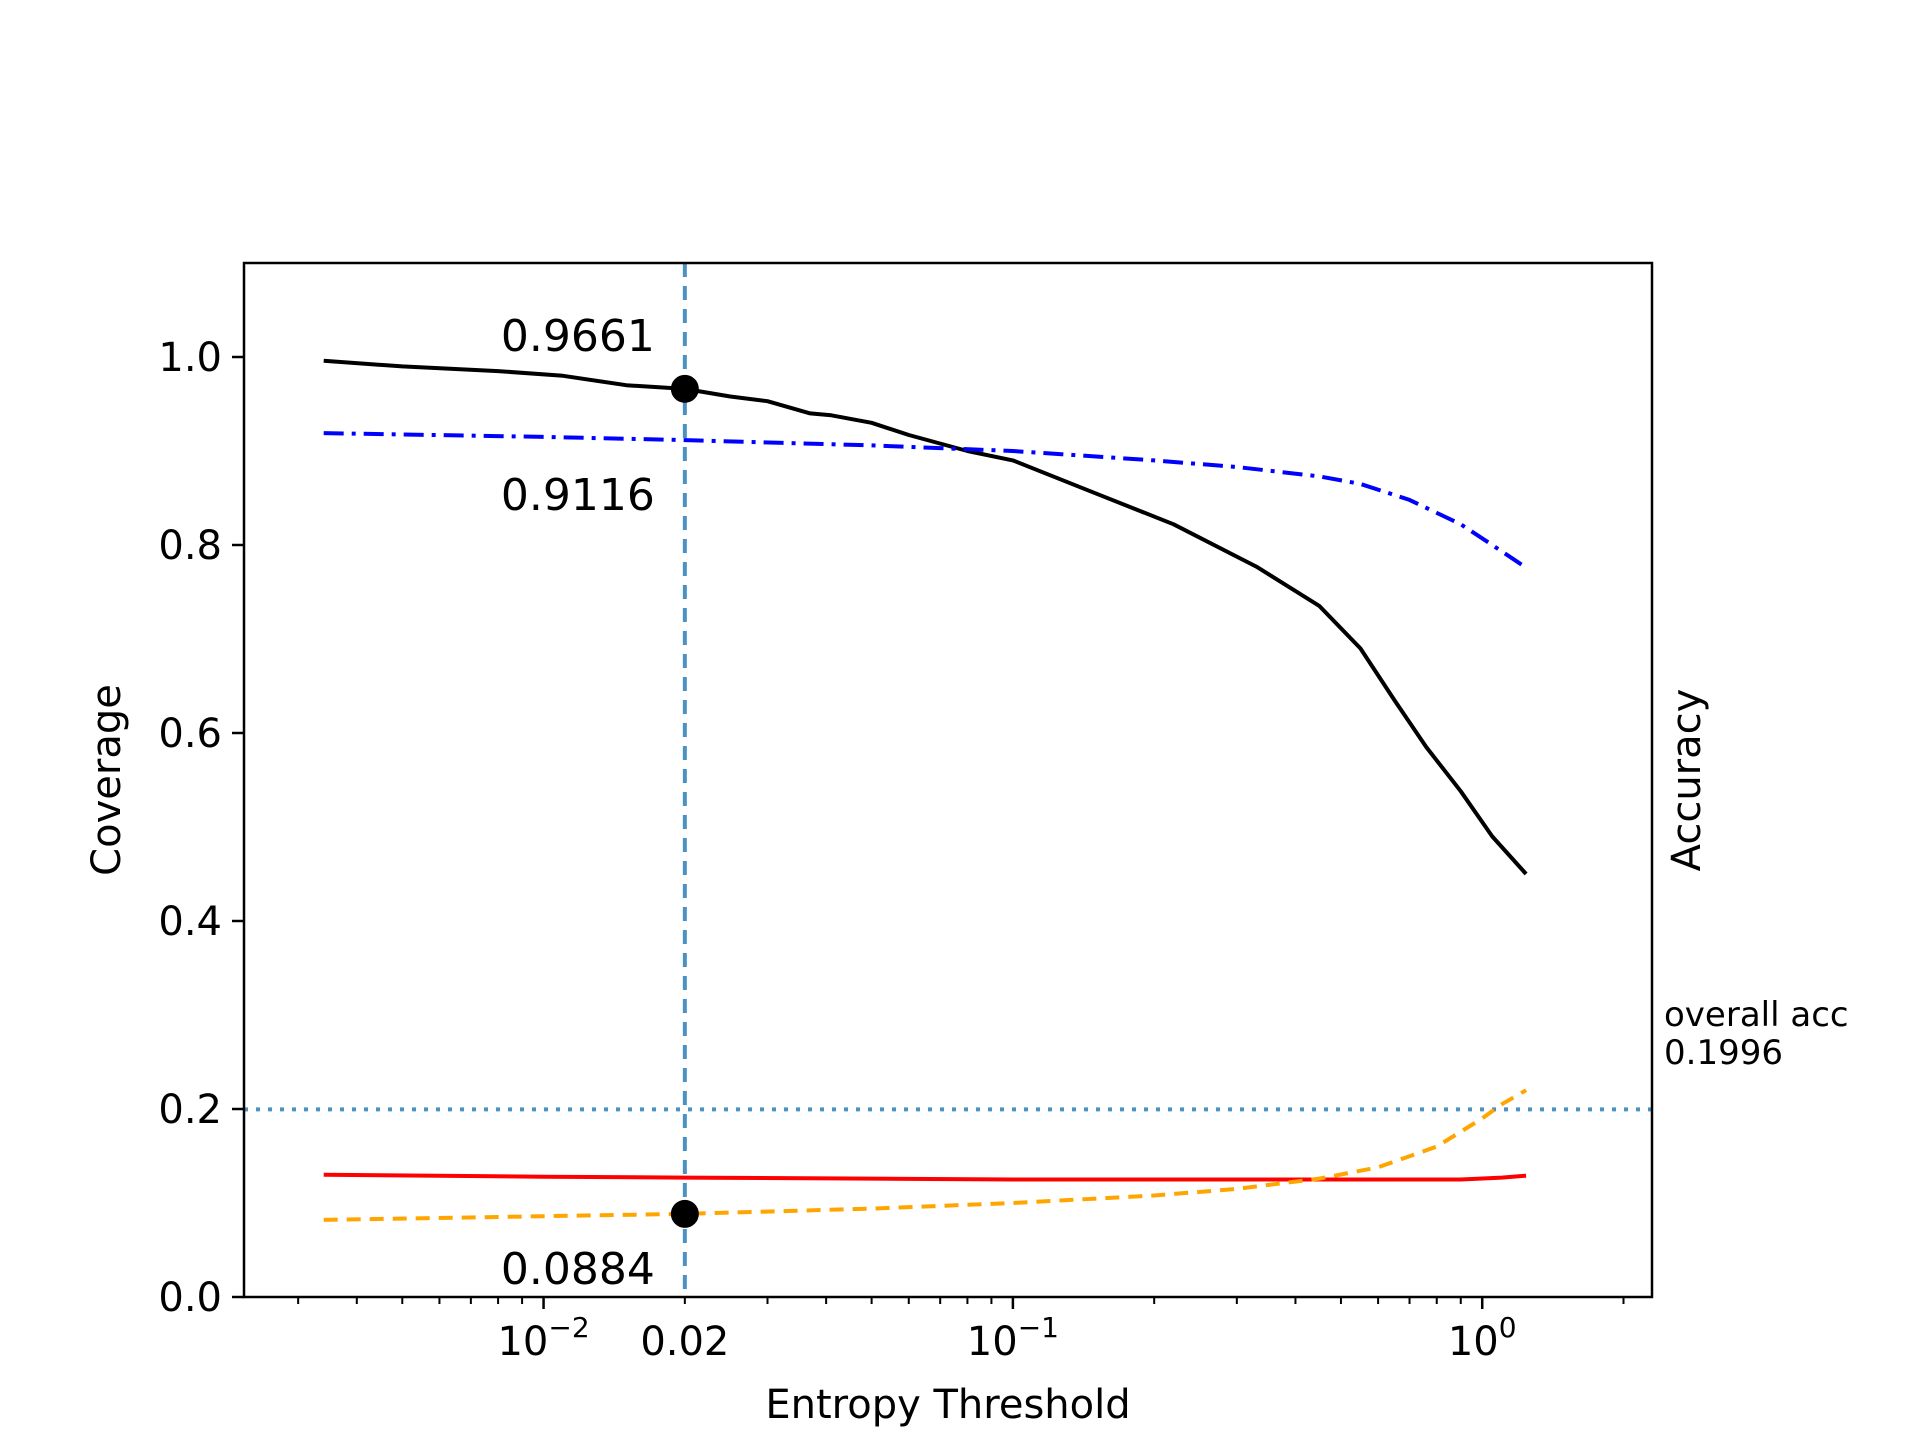 This screenshot has width=1920, height=1440. What do you see at coordinates (1687, 780) in the screenshot?
I see `y-axis-right-title: Accuracy` at bounding box center [1687, 780].